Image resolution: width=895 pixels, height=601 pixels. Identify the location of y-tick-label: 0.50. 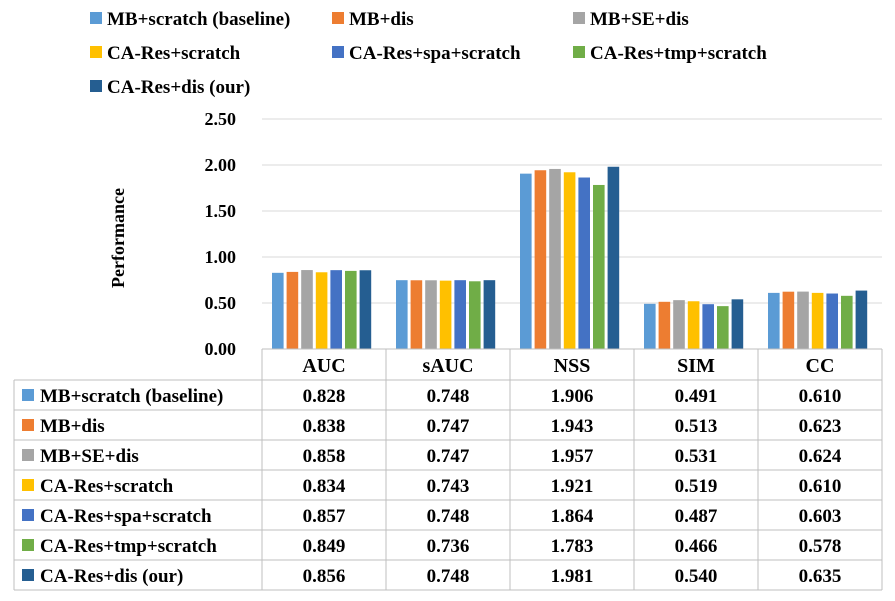
(221, 303).